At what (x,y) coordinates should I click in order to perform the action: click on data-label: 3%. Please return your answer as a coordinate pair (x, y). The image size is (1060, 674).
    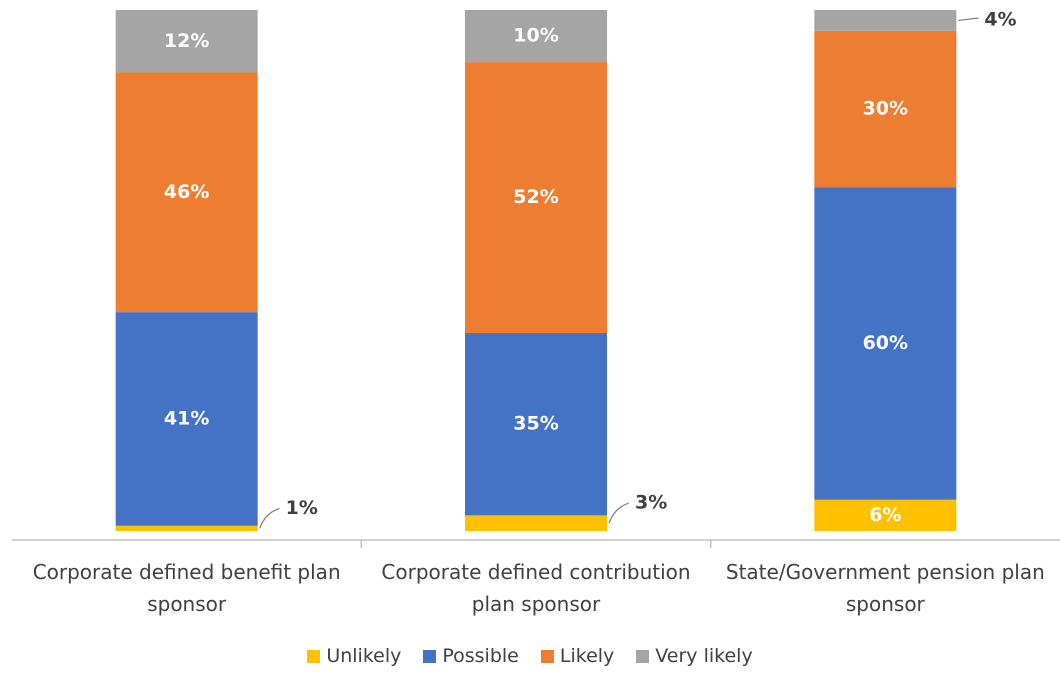
    Looking at the image, I should click on (651, 503).